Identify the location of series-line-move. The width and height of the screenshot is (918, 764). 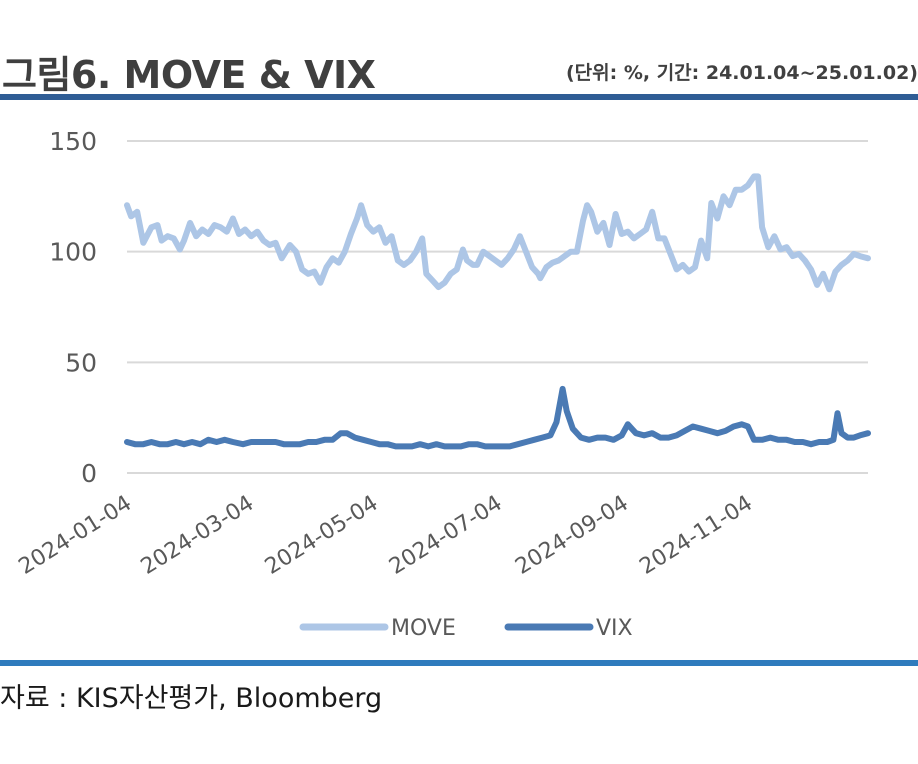
(497, 233).